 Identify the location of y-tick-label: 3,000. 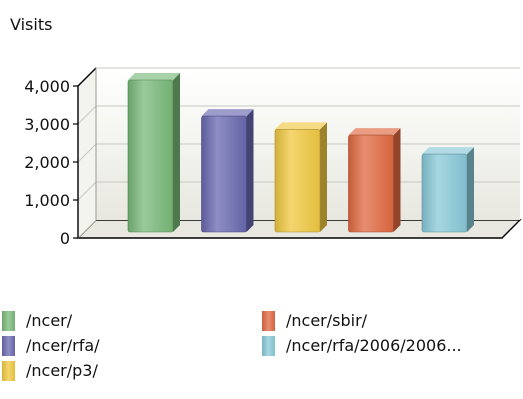
(47, 124).